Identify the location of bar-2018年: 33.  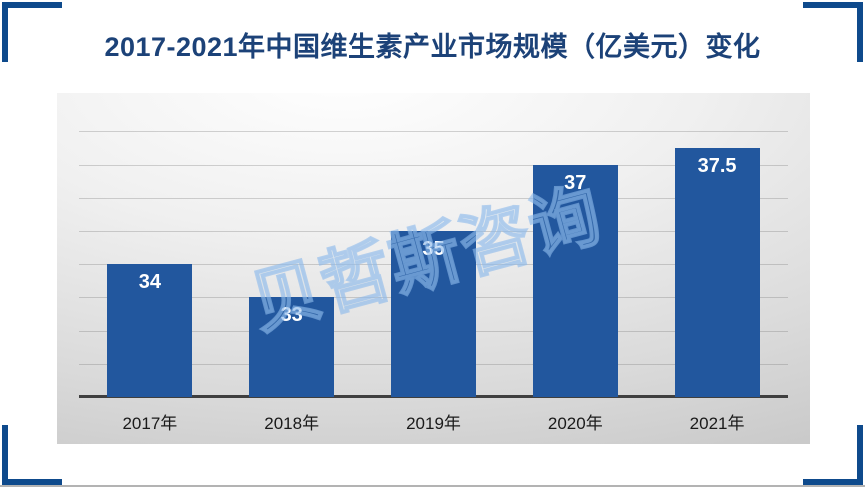
(292, 347).